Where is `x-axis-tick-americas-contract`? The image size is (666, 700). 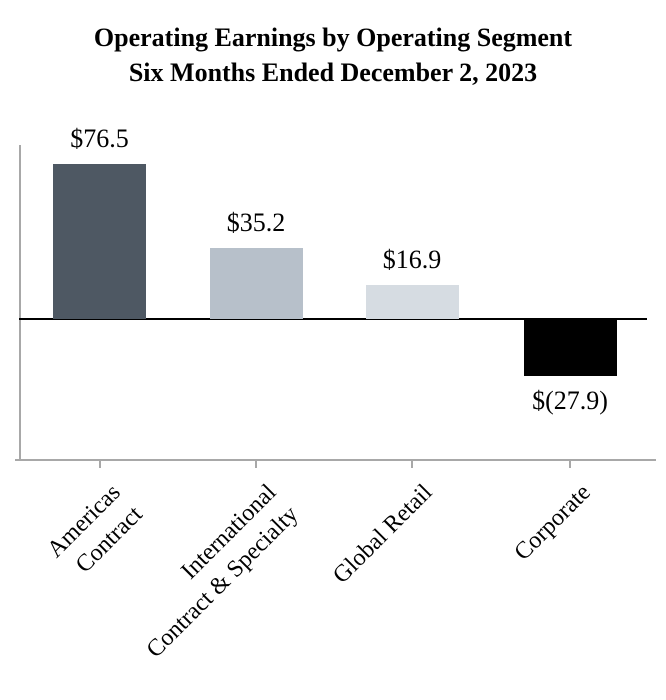 x-axis-tick-americas-contract is located at coordinates (99, 464).